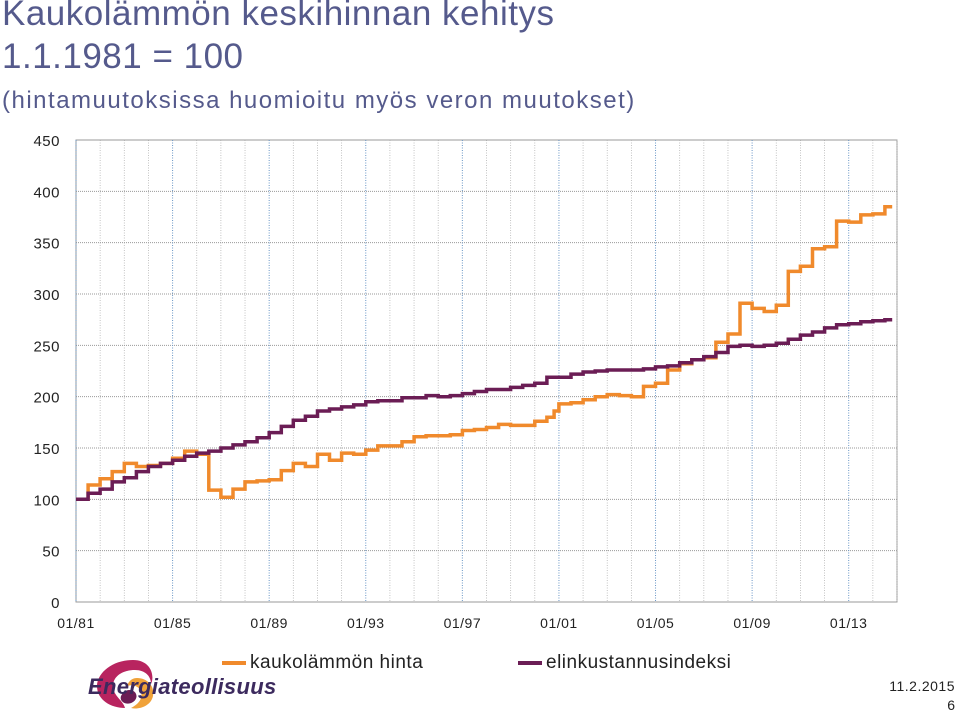 The height and width of the screenshot is (718, 959). I want to click on y-tick-label: 200, so click(46, 398).